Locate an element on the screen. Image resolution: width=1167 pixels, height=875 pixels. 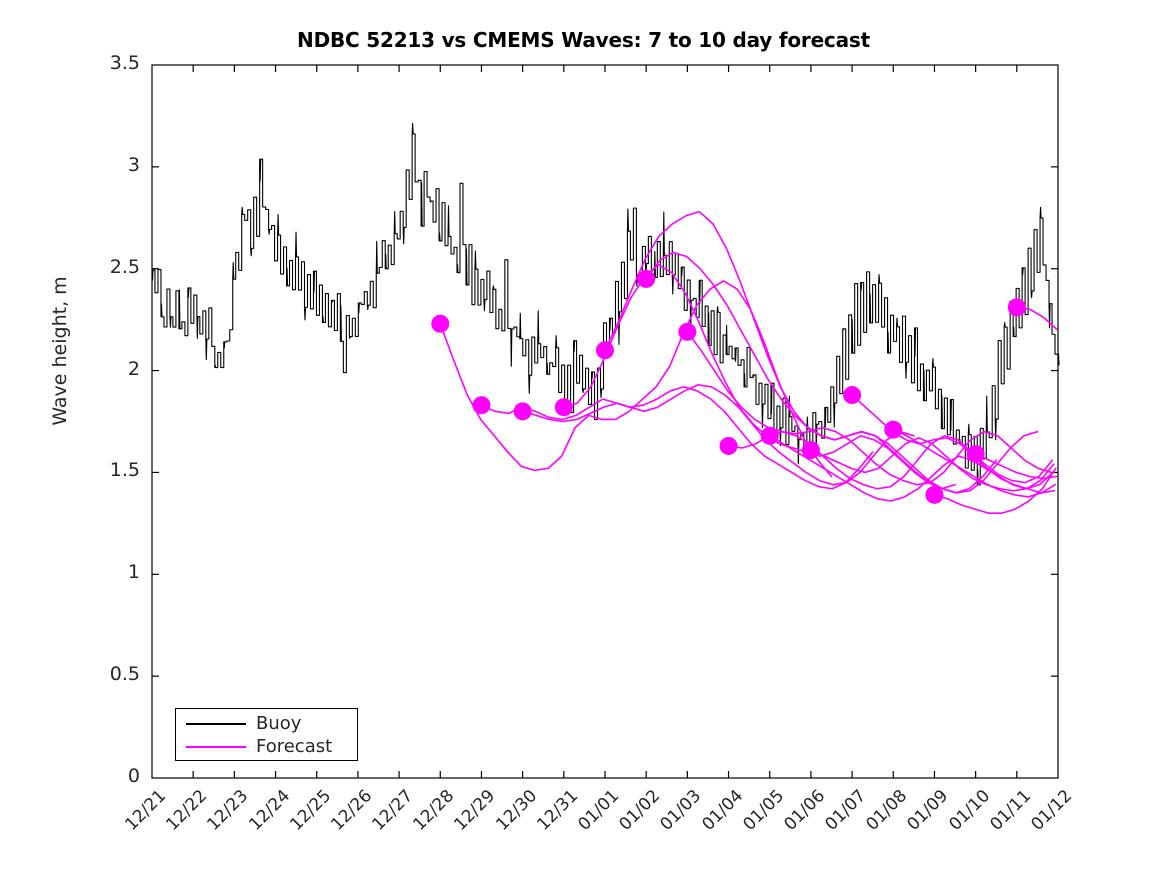
legend-line-forecast is located at coordinates (216, 747).